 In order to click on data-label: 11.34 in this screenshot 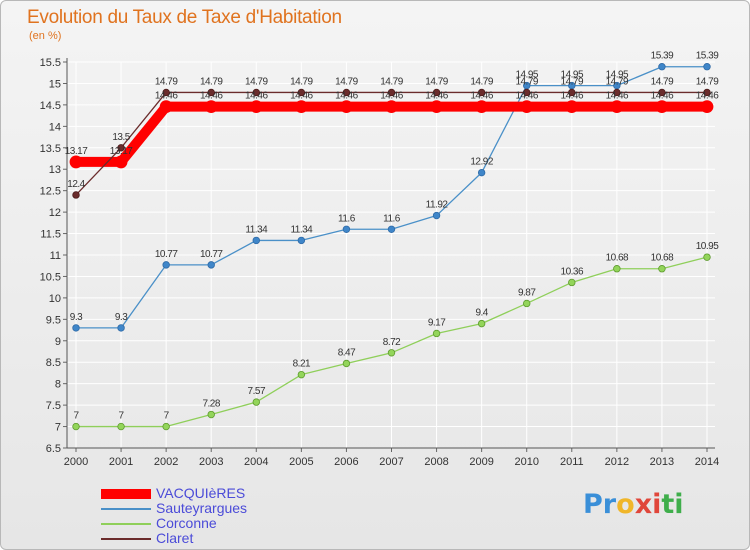, I will do `click(301, 229)`.